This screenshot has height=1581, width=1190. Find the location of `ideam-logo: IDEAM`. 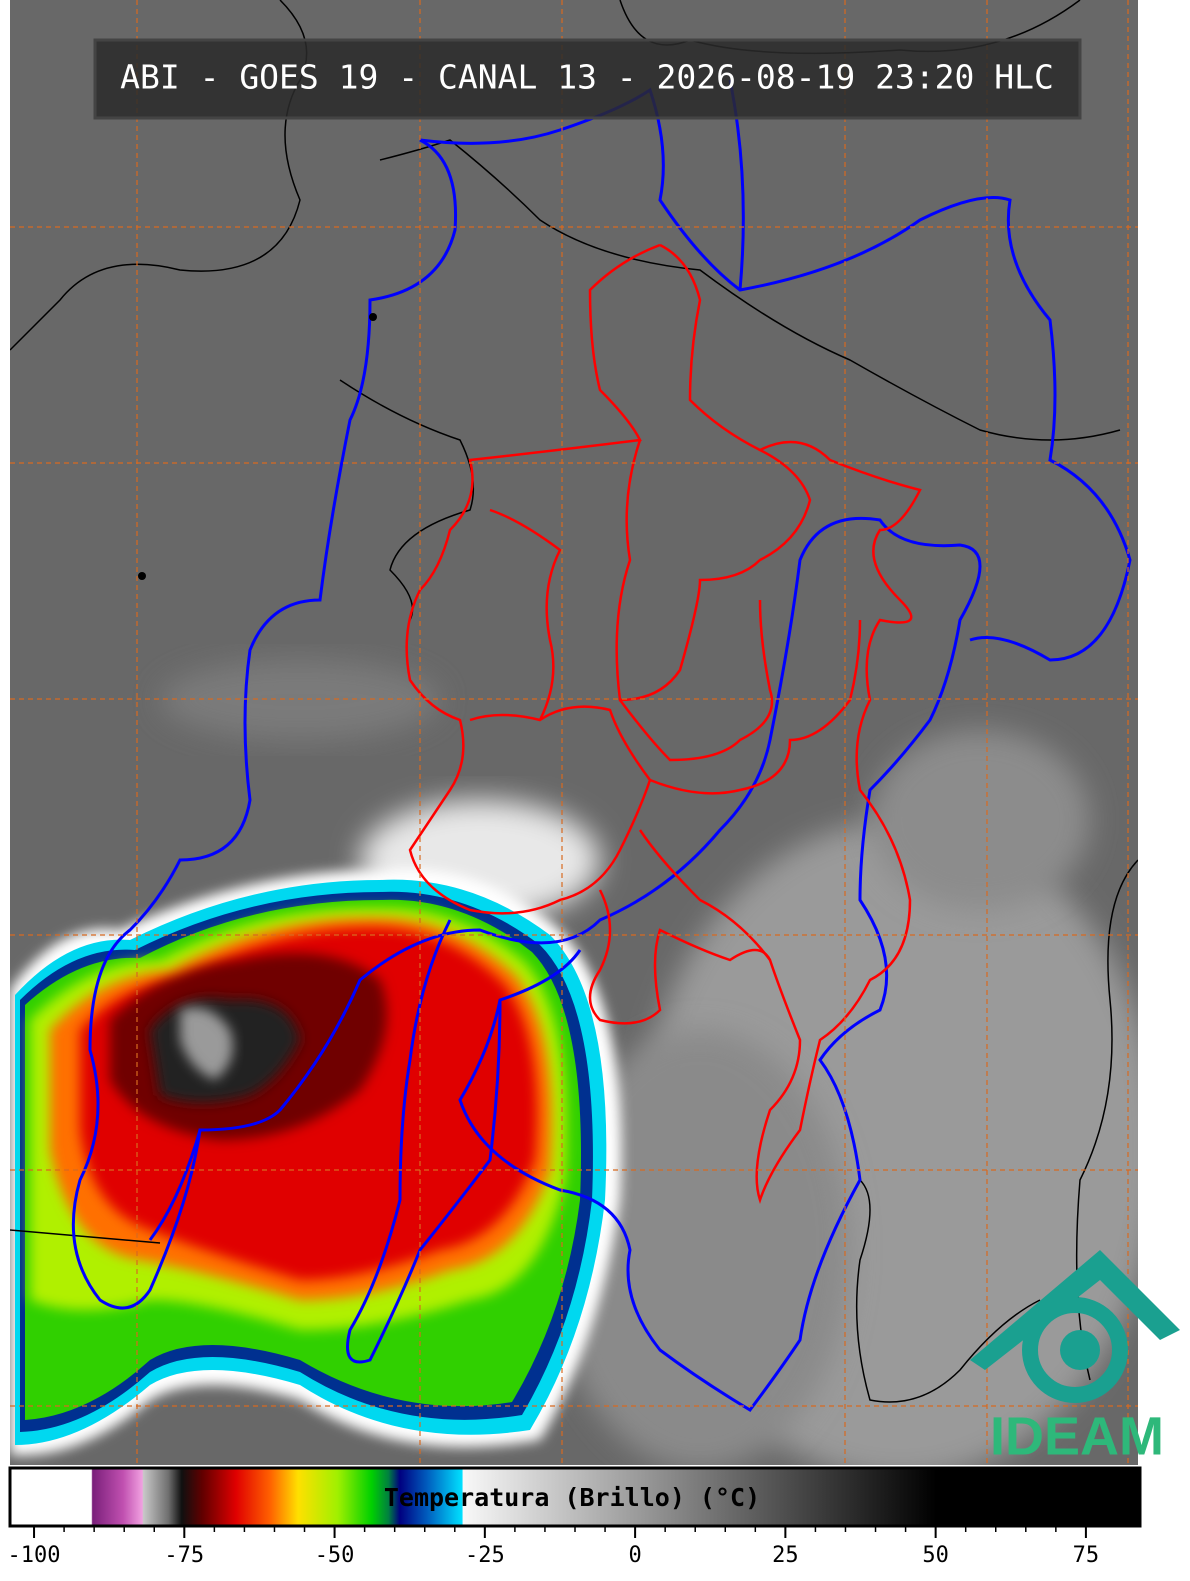

ideam-logo: IDEAM is located at coordinates (1075, 1358).